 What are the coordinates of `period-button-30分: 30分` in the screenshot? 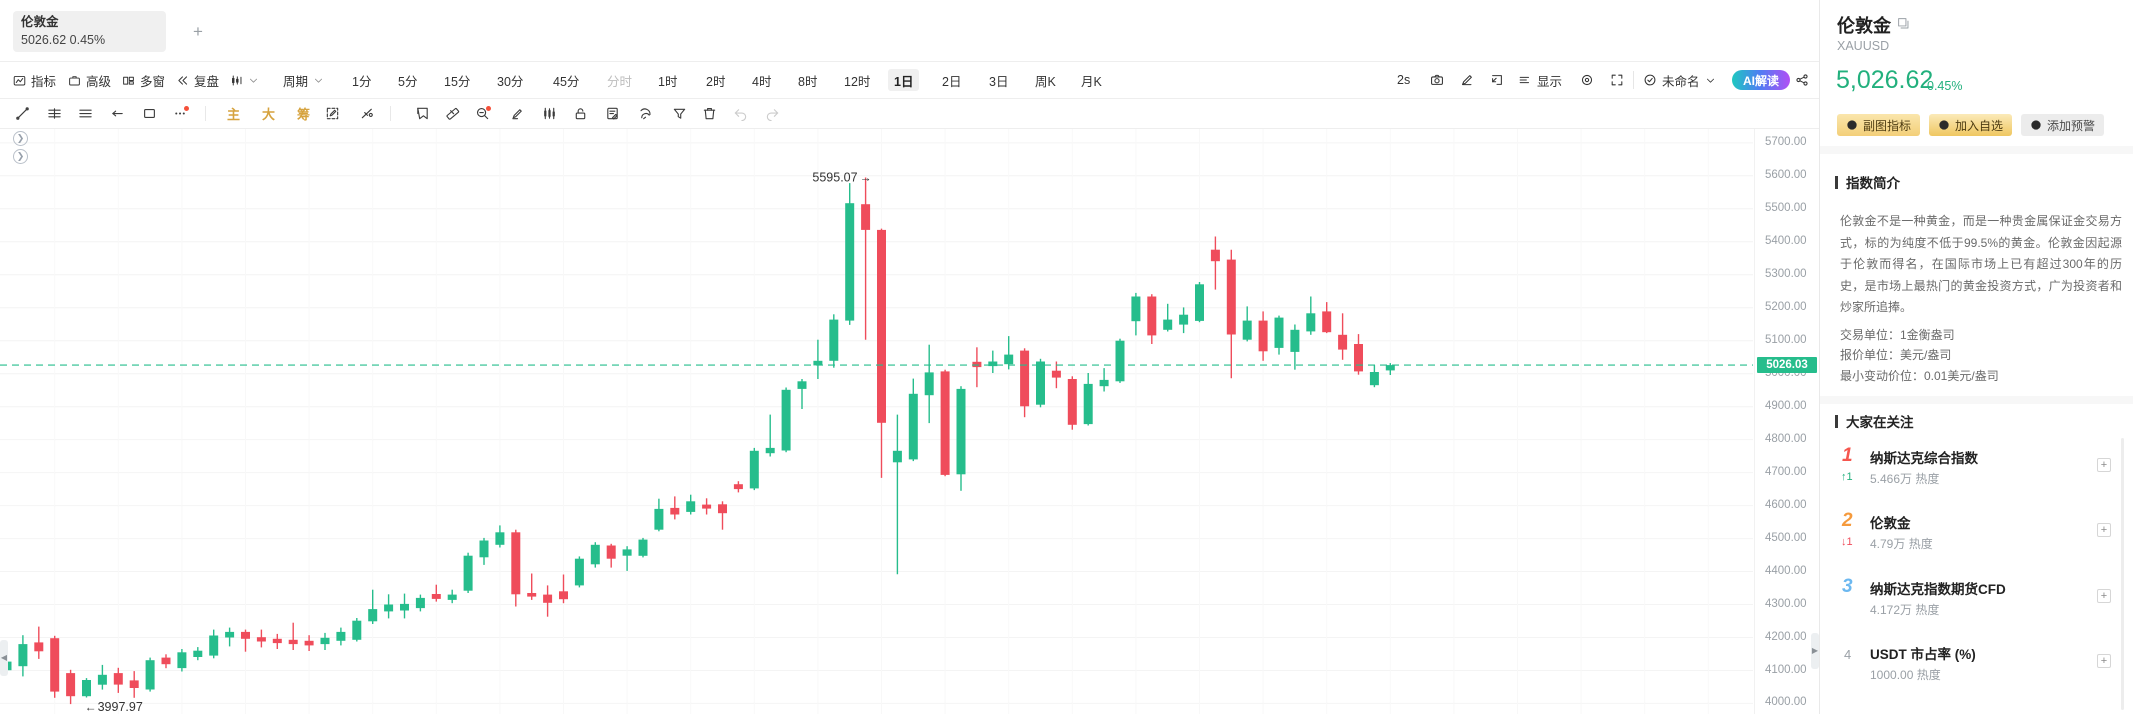 It's located at (510, 80).